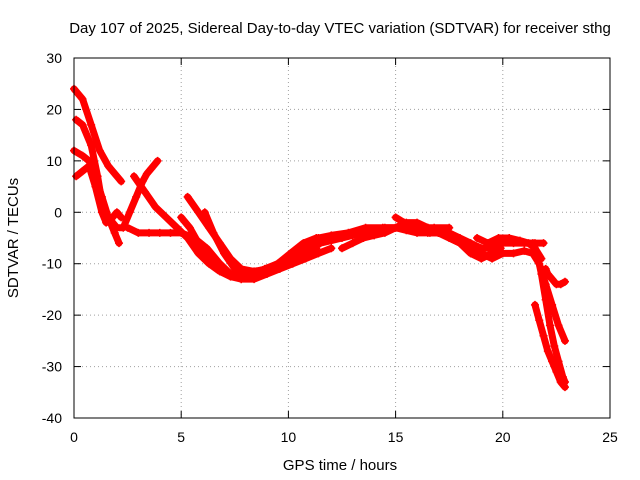 The image size is (640, 480). What do you see at coordinates (52, 264) in the screenshot?
I see `y-tick-label: -10` at bounding box center [52, 264].